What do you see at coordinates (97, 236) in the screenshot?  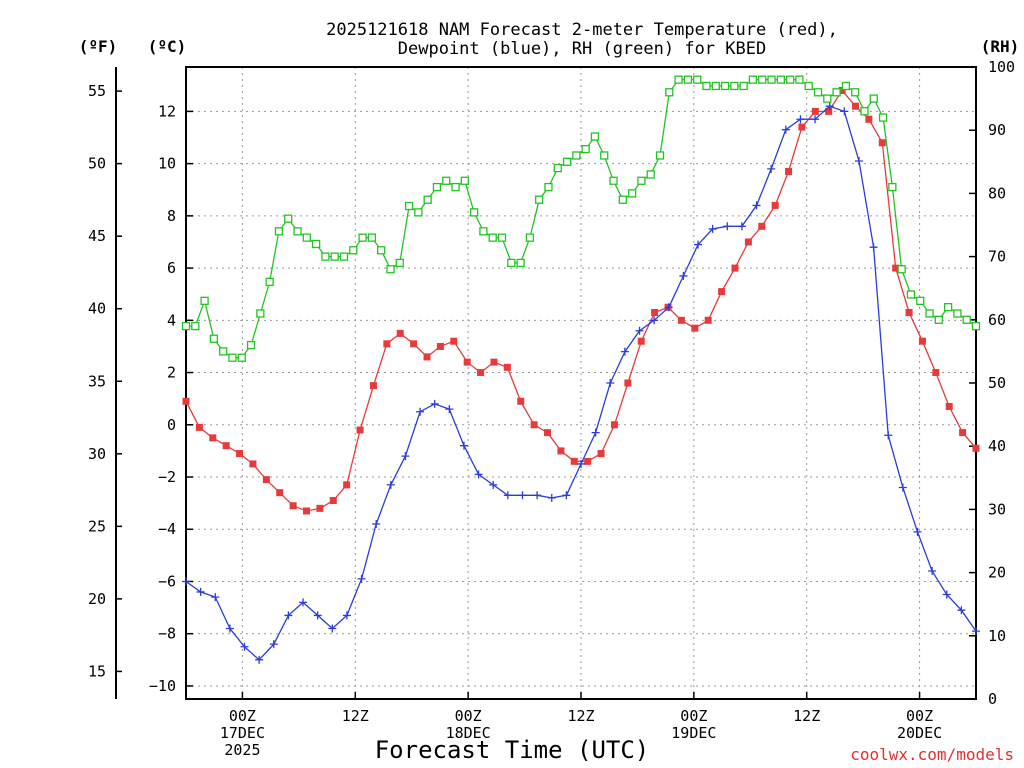 I see `fahrenheit-tick-label: 45` at bounding box center [97, 236].